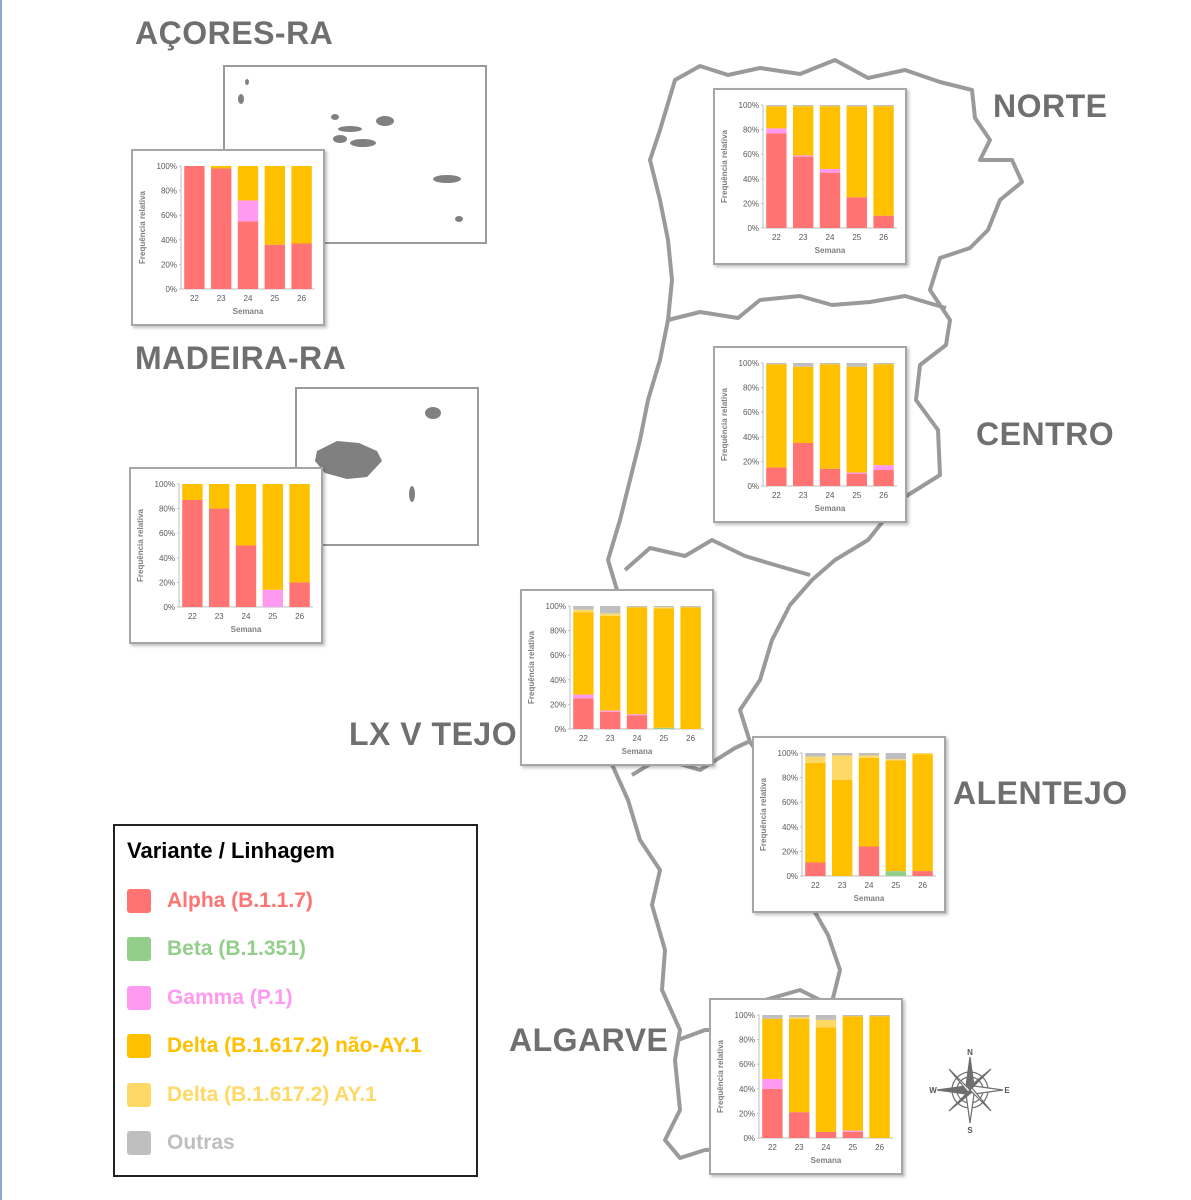 This screenshot has width=1191, height=1200. Describe the element at coordinates (241, 99) in the screenshot. I see `island-flores` at that location.